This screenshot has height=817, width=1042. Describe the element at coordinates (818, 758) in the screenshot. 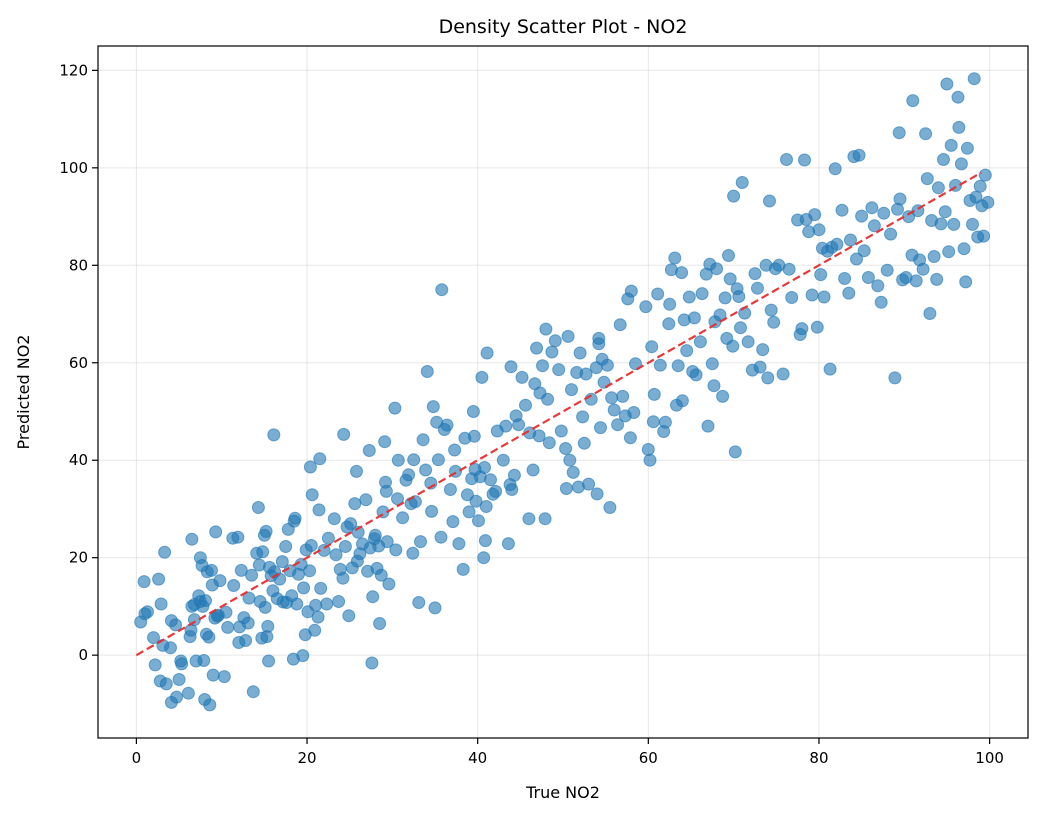

I see `x-tick-label: 80` at that location.